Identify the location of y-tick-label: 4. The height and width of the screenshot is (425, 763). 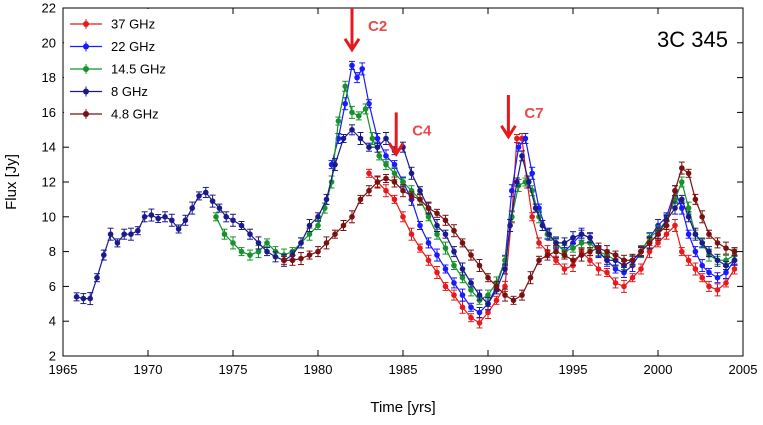
(52, 321).